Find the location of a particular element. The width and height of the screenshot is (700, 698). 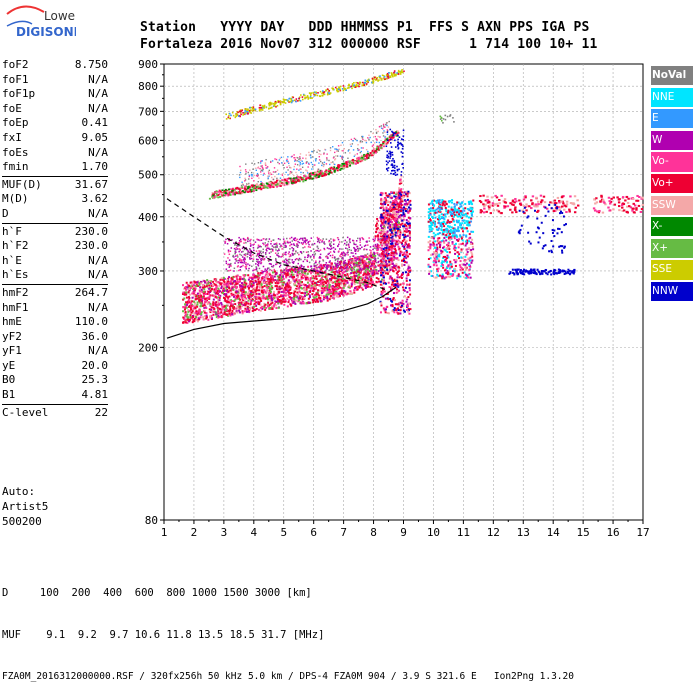

y-tick-label: 600 is located at coordinates (148, 140).